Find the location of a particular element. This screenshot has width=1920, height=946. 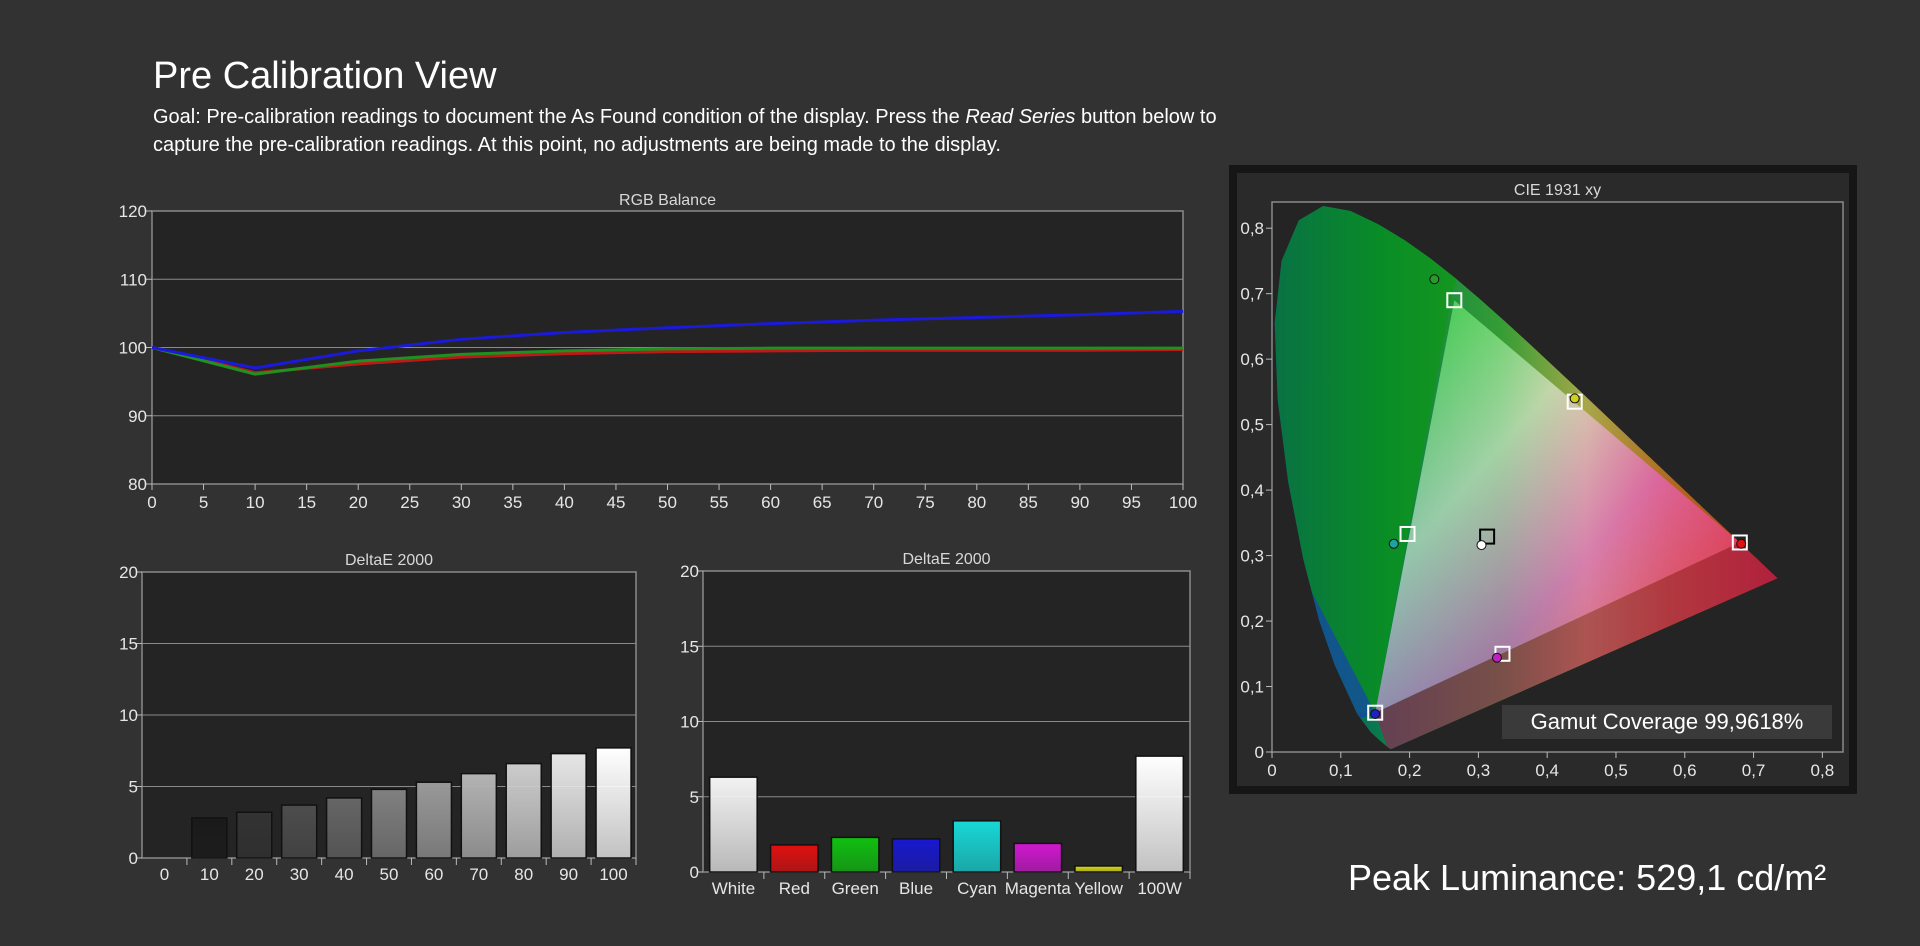

colors-bar-Magenta is located at coordinates (1038, 857).